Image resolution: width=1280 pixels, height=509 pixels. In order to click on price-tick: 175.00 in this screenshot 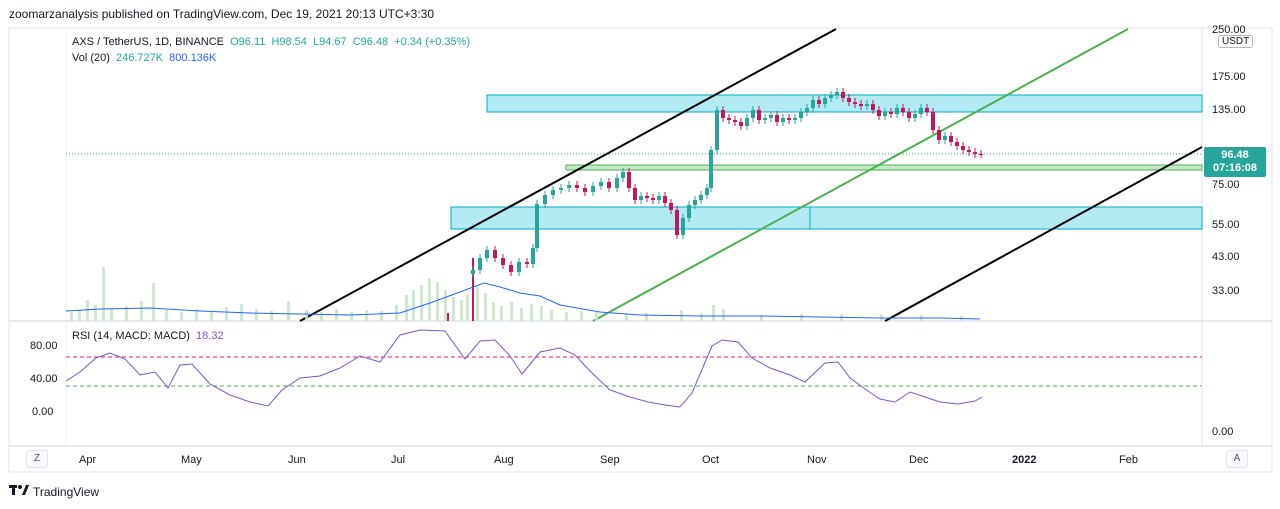, I will do `click(1229, 77)`.